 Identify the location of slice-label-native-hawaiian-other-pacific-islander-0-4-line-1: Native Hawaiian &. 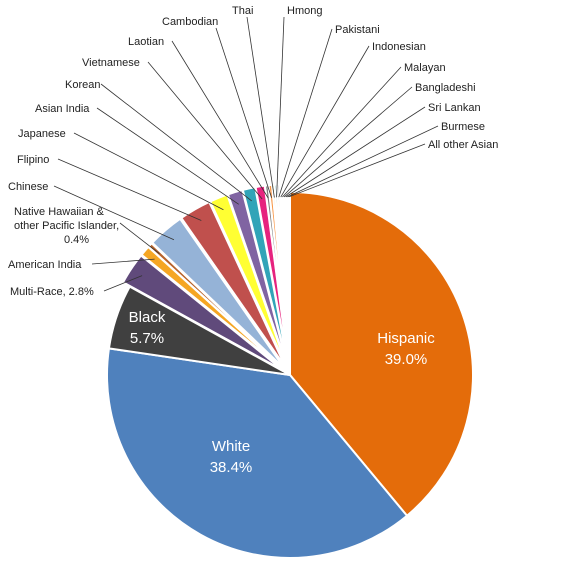
(59, 212).